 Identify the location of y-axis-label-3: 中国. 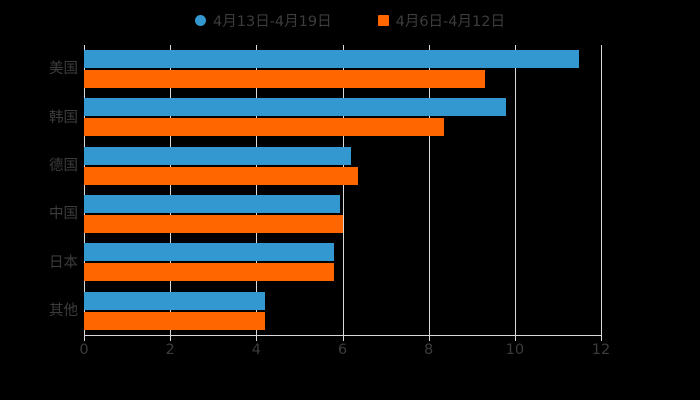
(63, 214).